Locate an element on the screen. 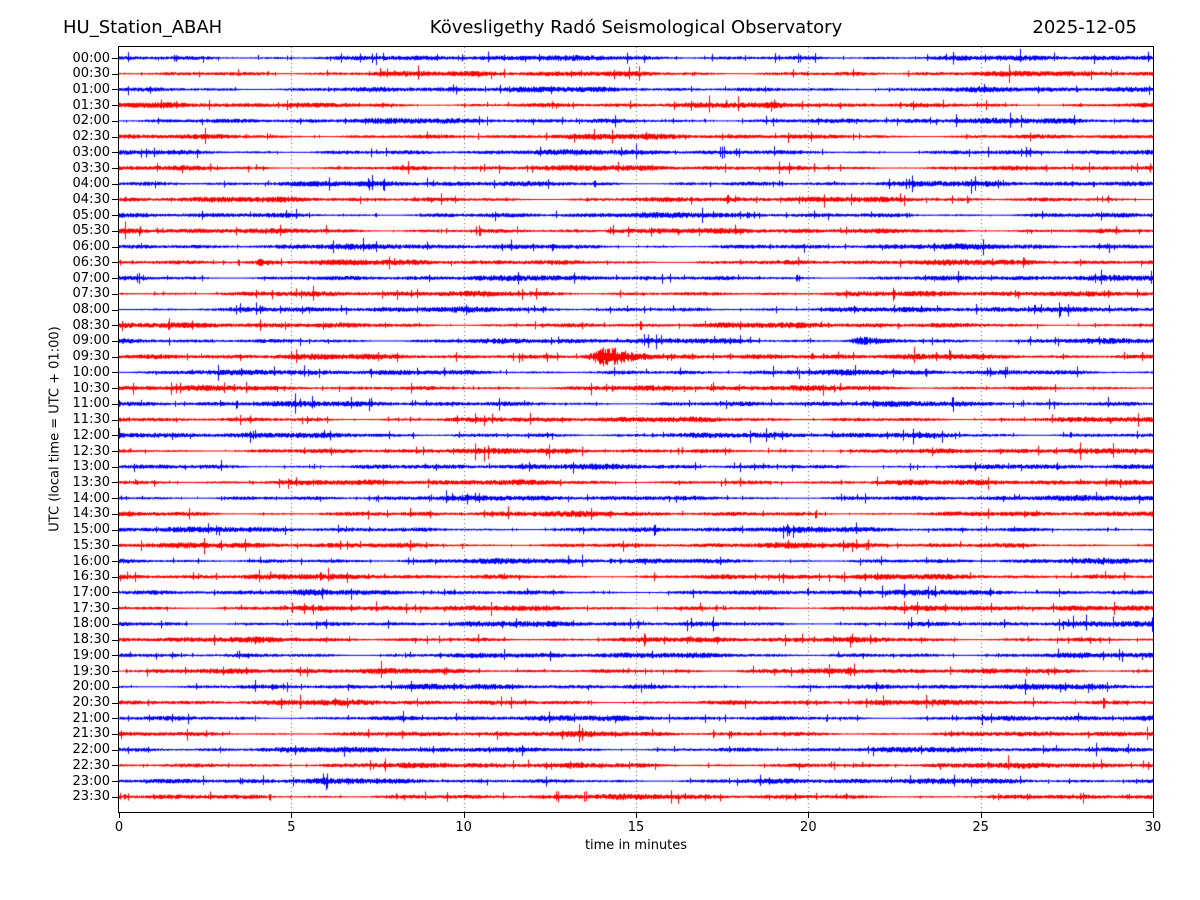 The width and height of the screenshot is (1200, 900). y-tick-label: 13:30 is located at coordinates (91, 482).